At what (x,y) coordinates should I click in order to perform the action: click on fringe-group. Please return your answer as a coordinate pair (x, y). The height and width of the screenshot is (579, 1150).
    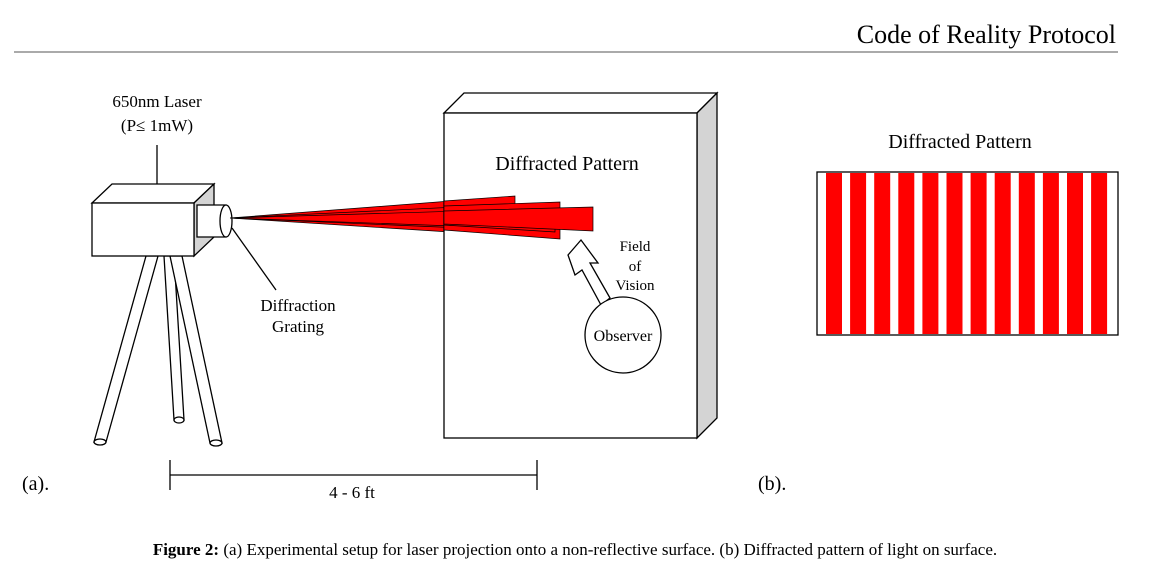
    Looking at the image, I should click on (967, 253).